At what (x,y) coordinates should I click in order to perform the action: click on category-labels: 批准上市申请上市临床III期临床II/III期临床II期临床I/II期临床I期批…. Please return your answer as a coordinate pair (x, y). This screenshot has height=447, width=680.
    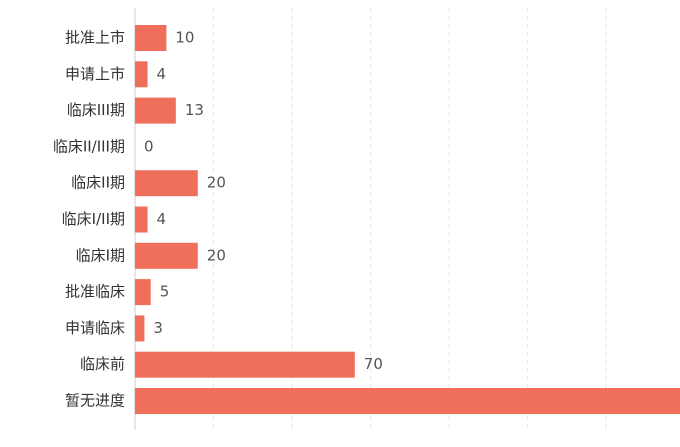
    Looking at the image, I should click on (89, 219).